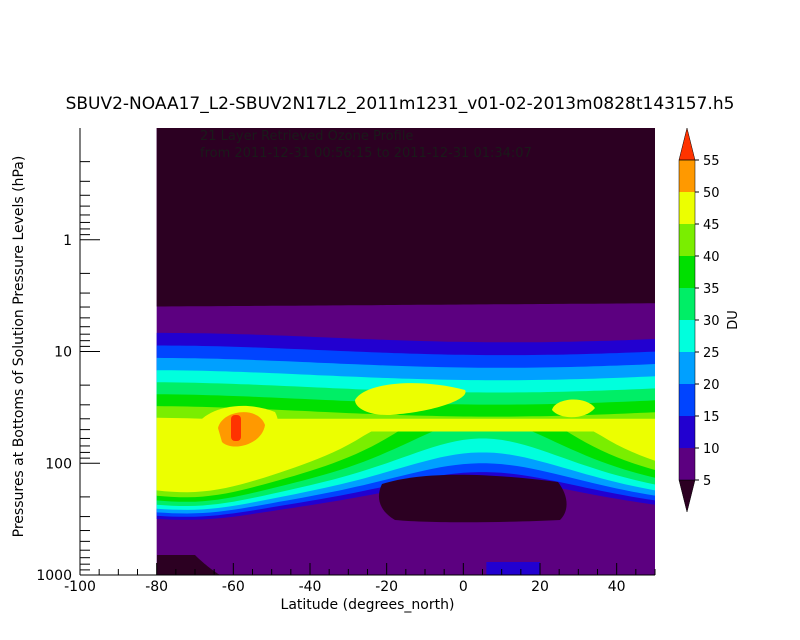 This screenshot has width=800, height=640. Describe the element at coordinates (67, 241) in the screenshot. I see `y-tick-label-1: 1` at that location.